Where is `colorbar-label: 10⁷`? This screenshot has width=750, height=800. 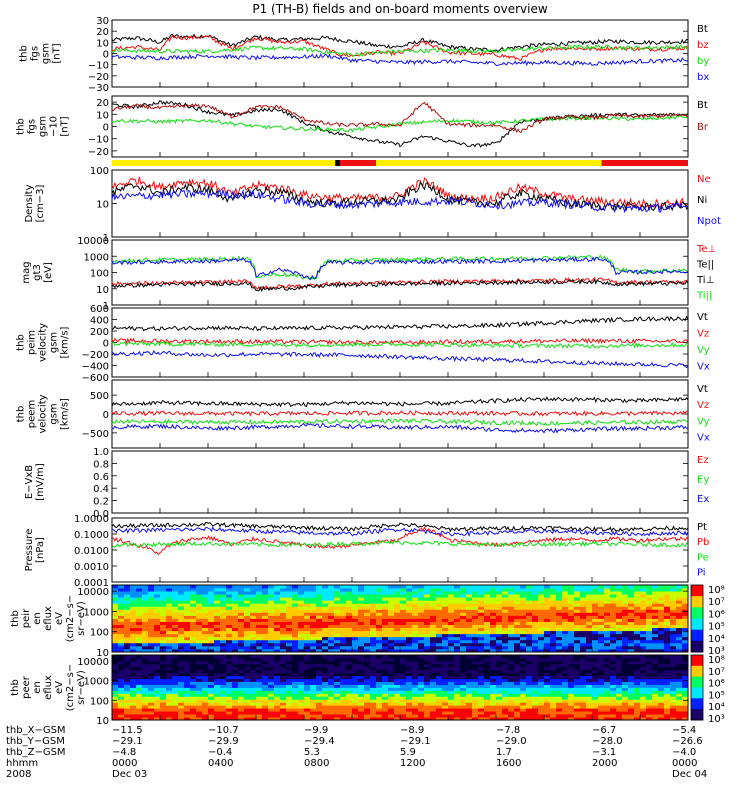 colorbar-label: 10⁷ is located at coordinates (716, 672).